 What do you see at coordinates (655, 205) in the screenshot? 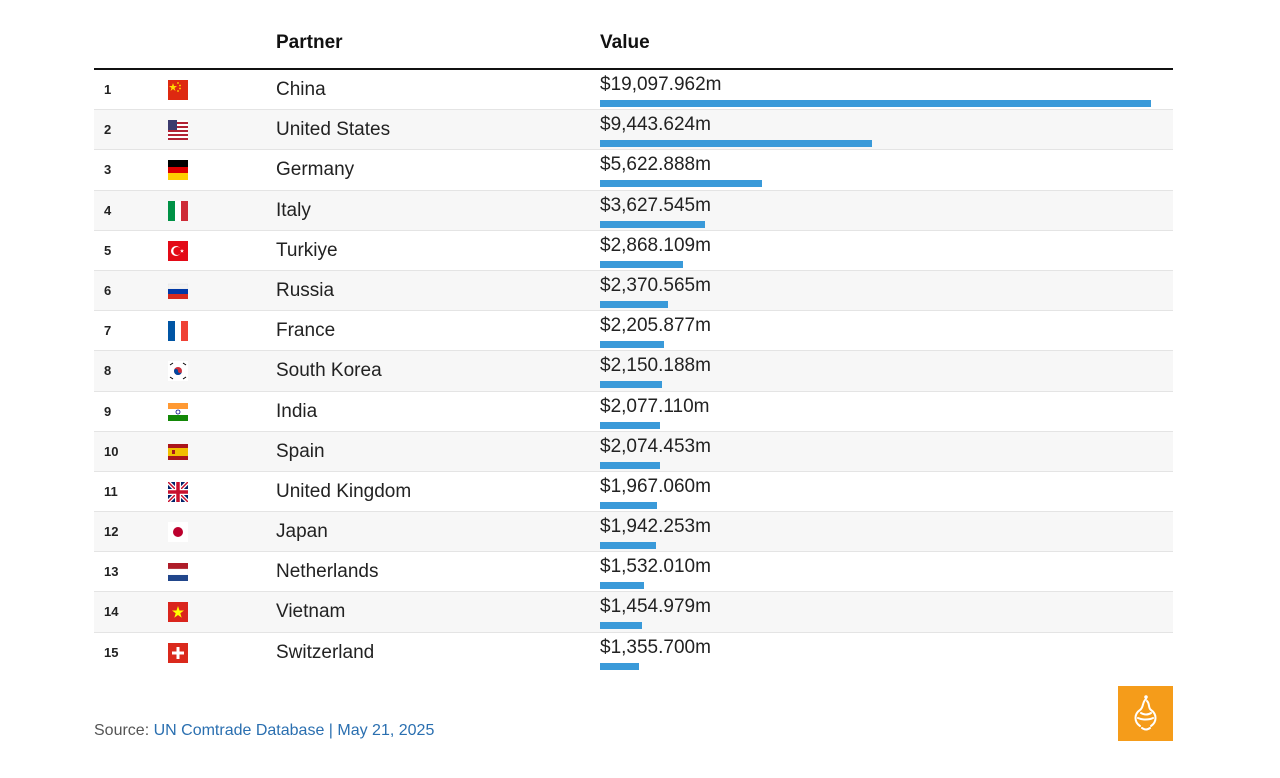
I see `value-label: $3,627.545m` at bounding box center [655, 205].